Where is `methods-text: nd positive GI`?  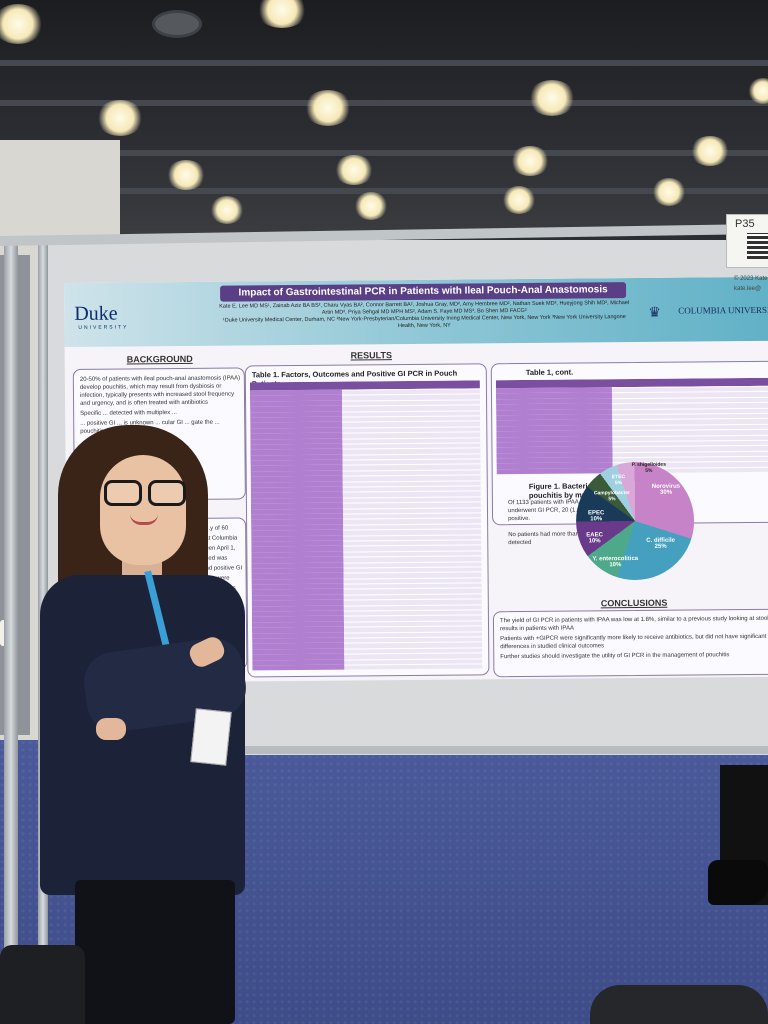
methods-text: nd positive GI is located at coordinates (224, 568).